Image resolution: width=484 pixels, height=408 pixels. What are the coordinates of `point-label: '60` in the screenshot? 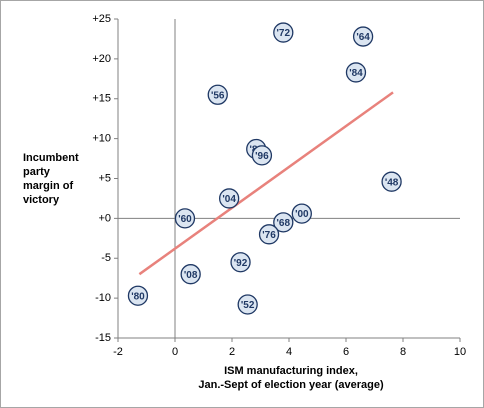 It's located at (185, 219).